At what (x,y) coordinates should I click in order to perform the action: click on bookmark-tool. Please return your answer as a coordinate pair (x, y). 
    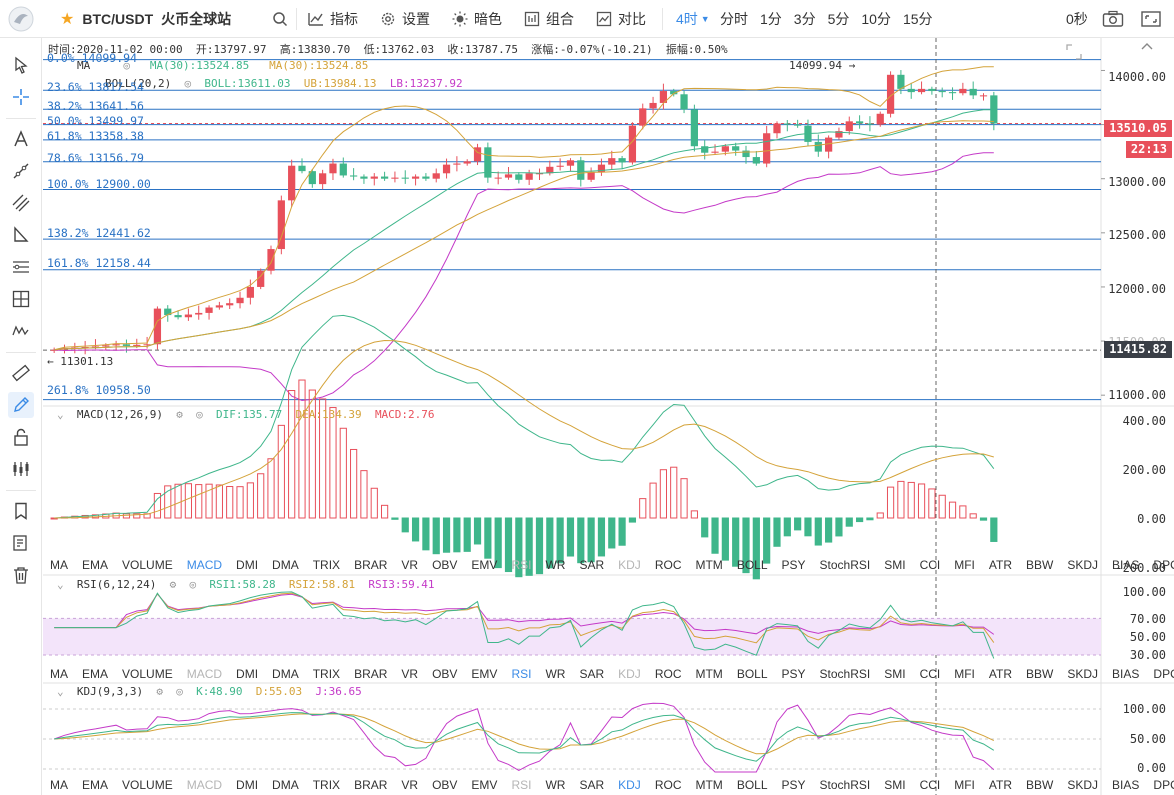
    Looking at the image, I should click on (21, 511).